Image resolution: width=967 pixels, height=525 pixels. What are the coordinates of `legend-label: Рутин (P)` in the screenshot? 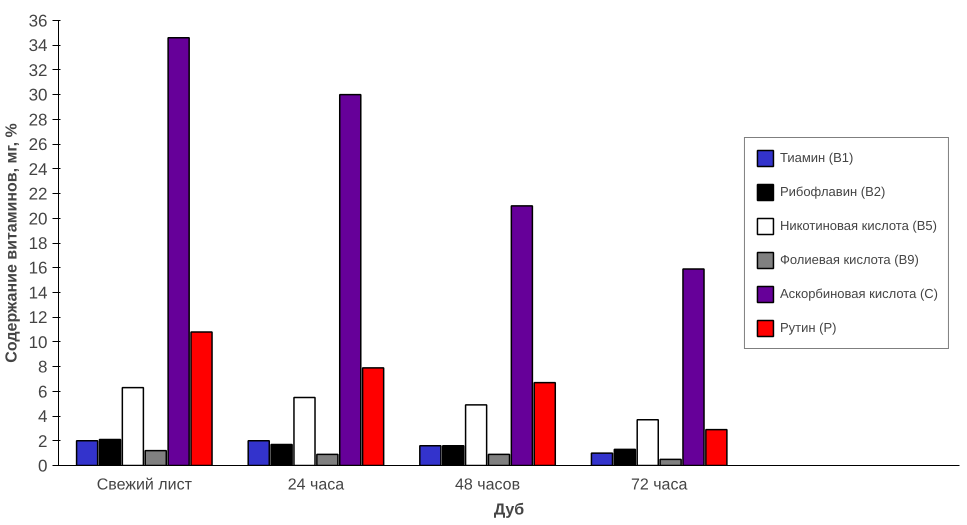 It's located at (808, 327).